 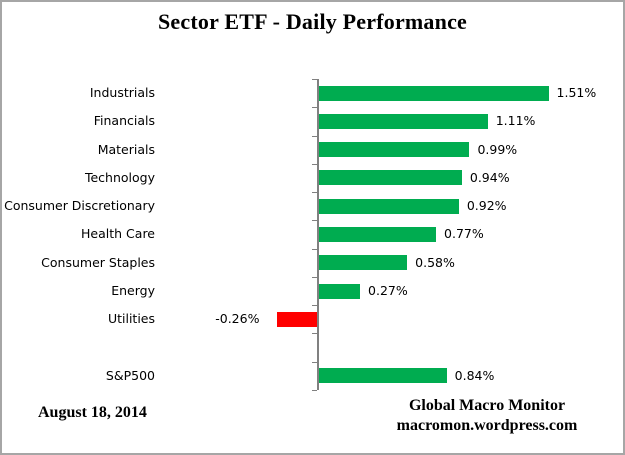 I want to click on value-label-technology: 0.94%, so click(x=489, y=177).